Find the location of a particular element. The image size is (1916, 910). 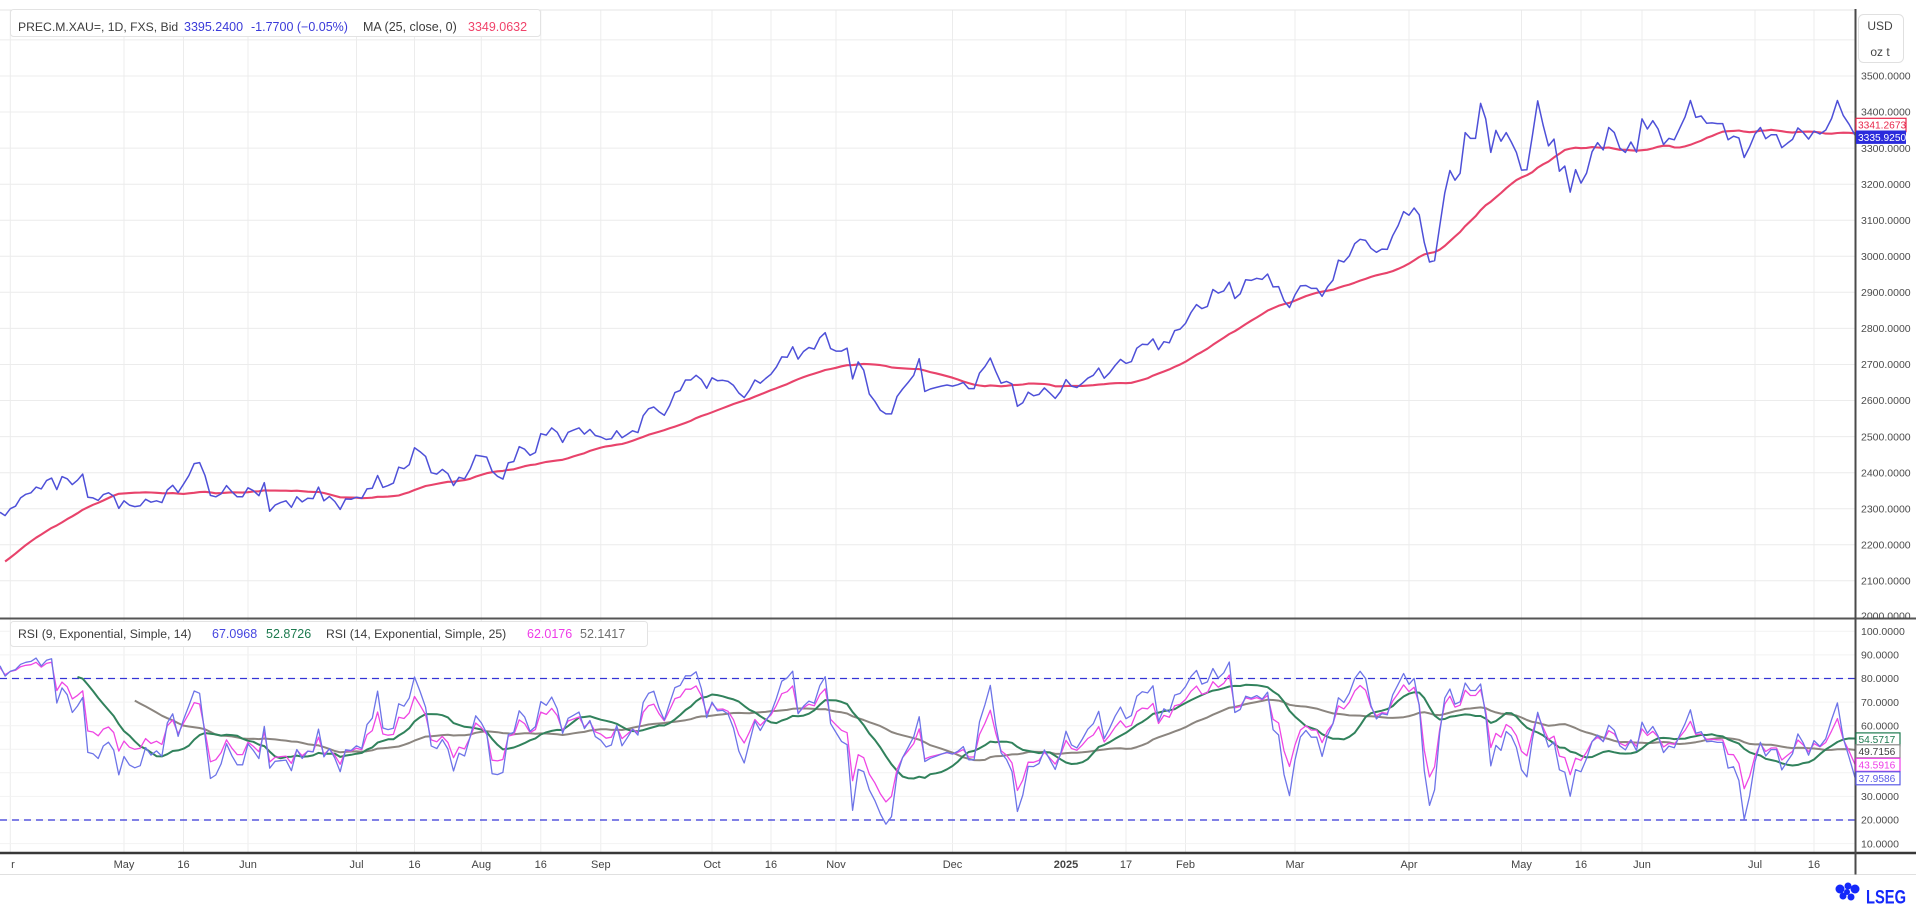

svg-text: 67.0968 is located at coordinates (234, 634).